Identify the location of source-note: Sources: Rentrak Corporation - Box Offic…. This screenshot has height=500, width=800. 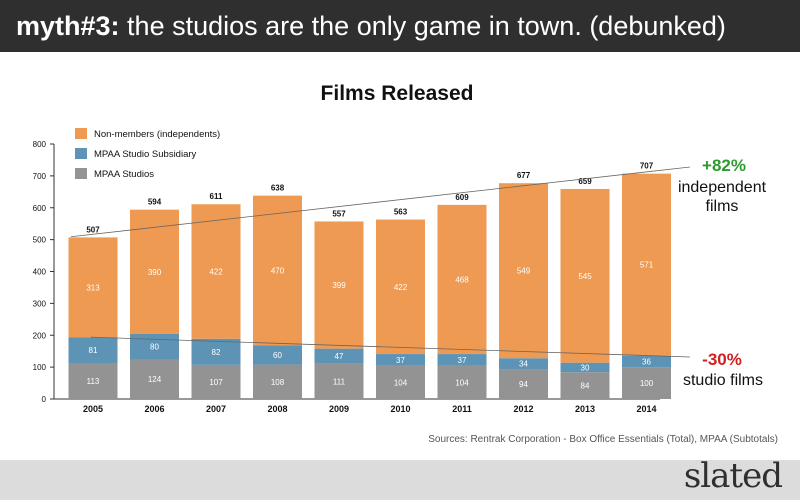
(603, 439).